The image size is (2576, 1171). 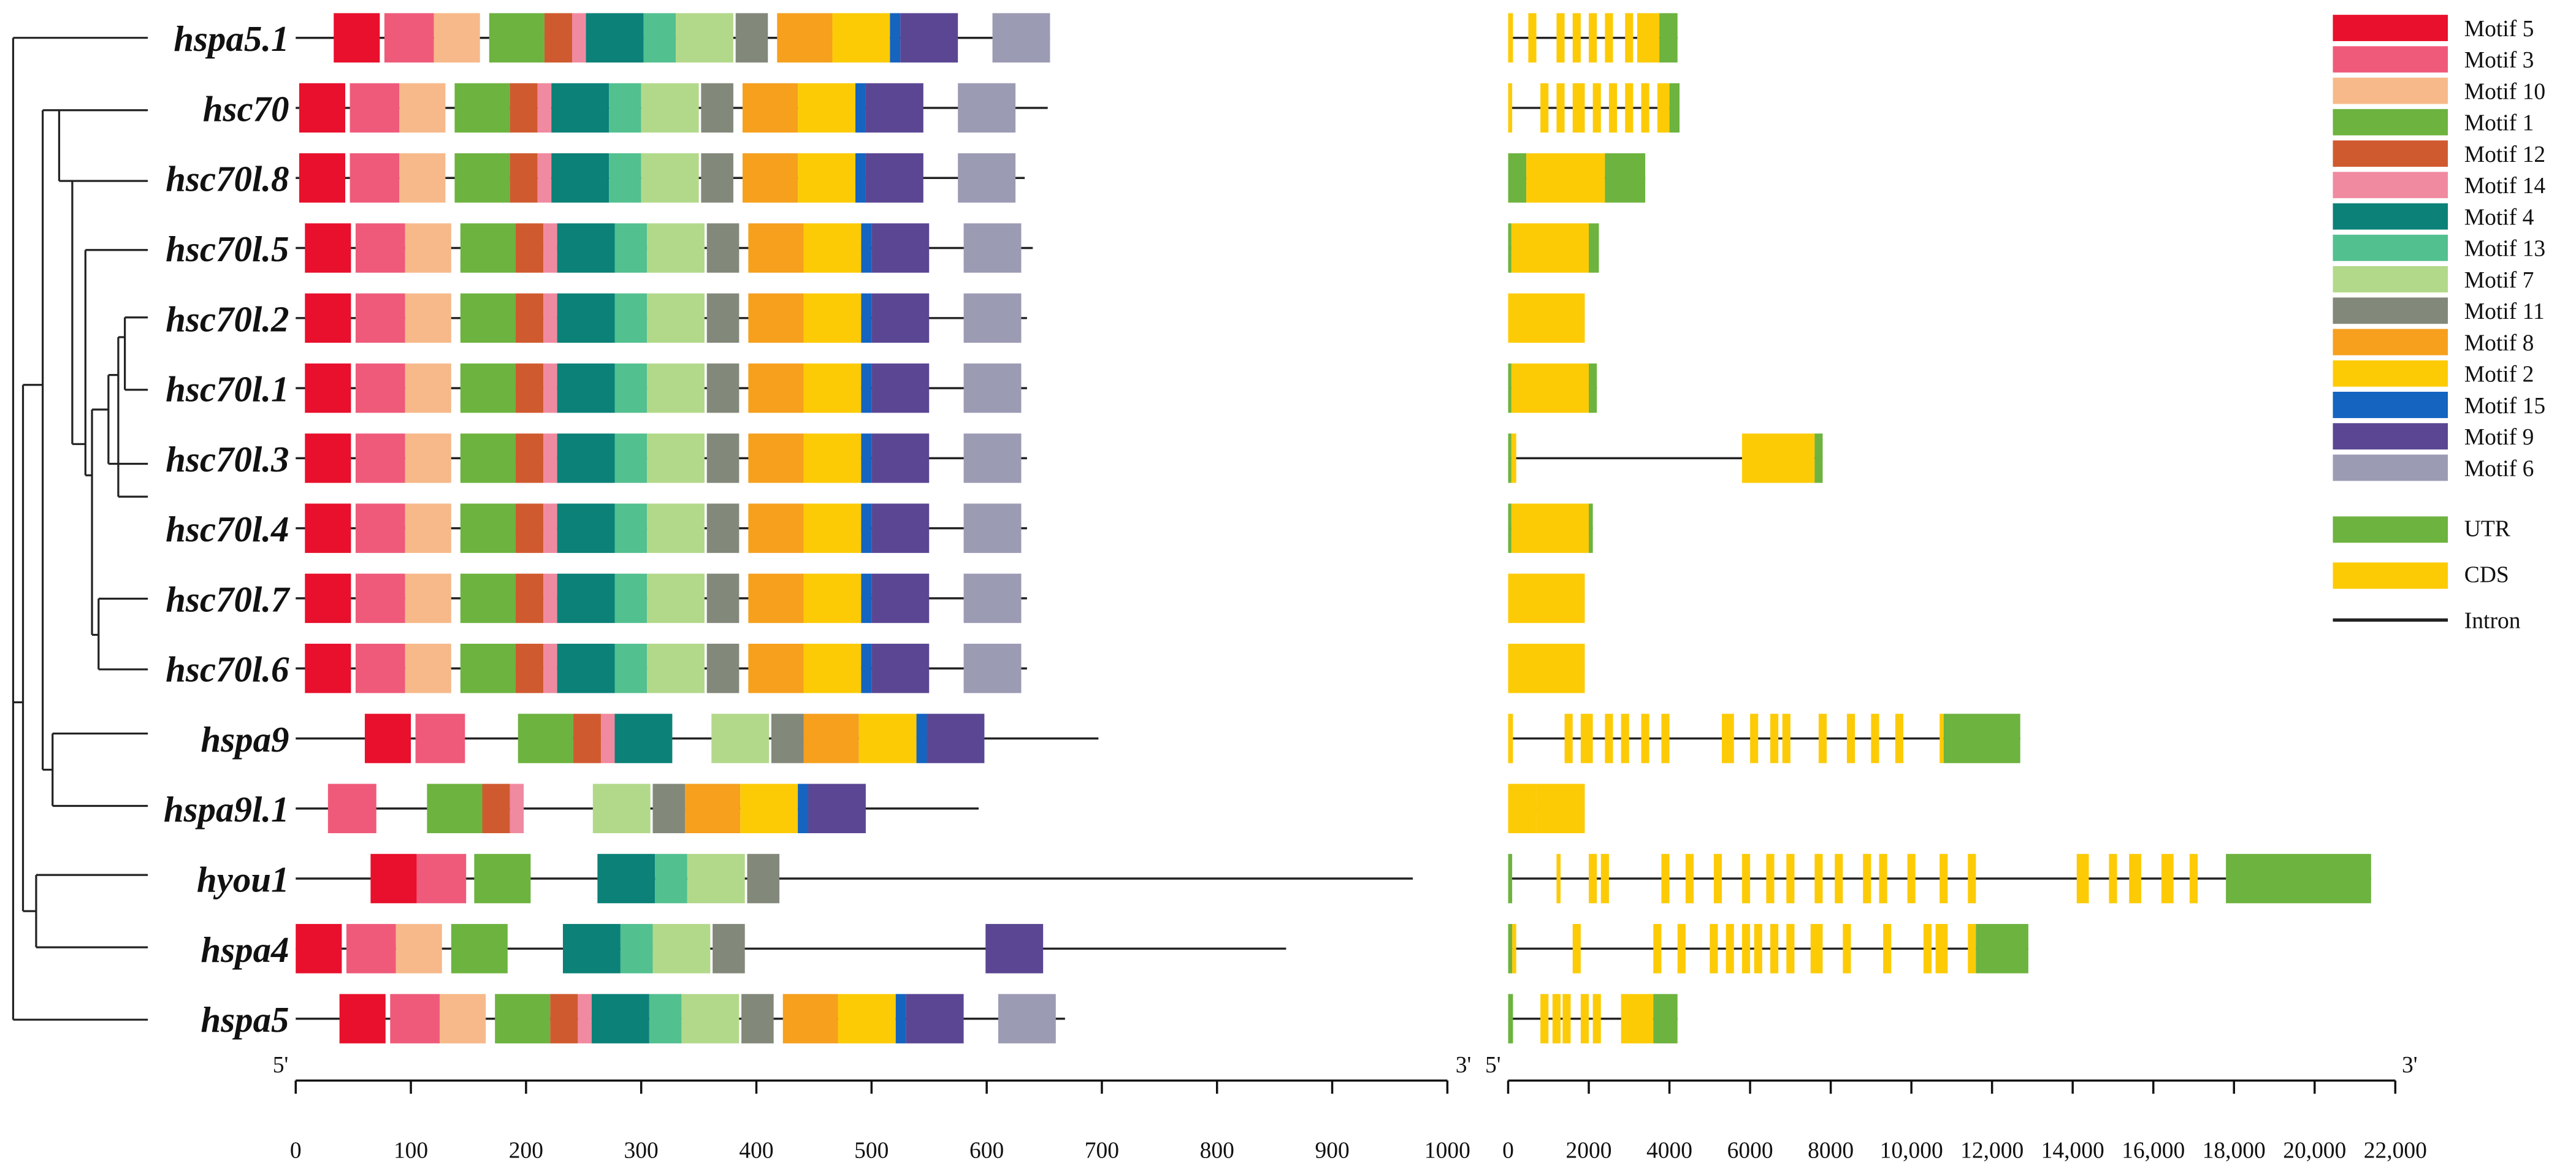 I want to click on motif-axis-ticks: 0 100 200 300 400 500 600 700 800 900 1000, so click(x=880, y=1122).